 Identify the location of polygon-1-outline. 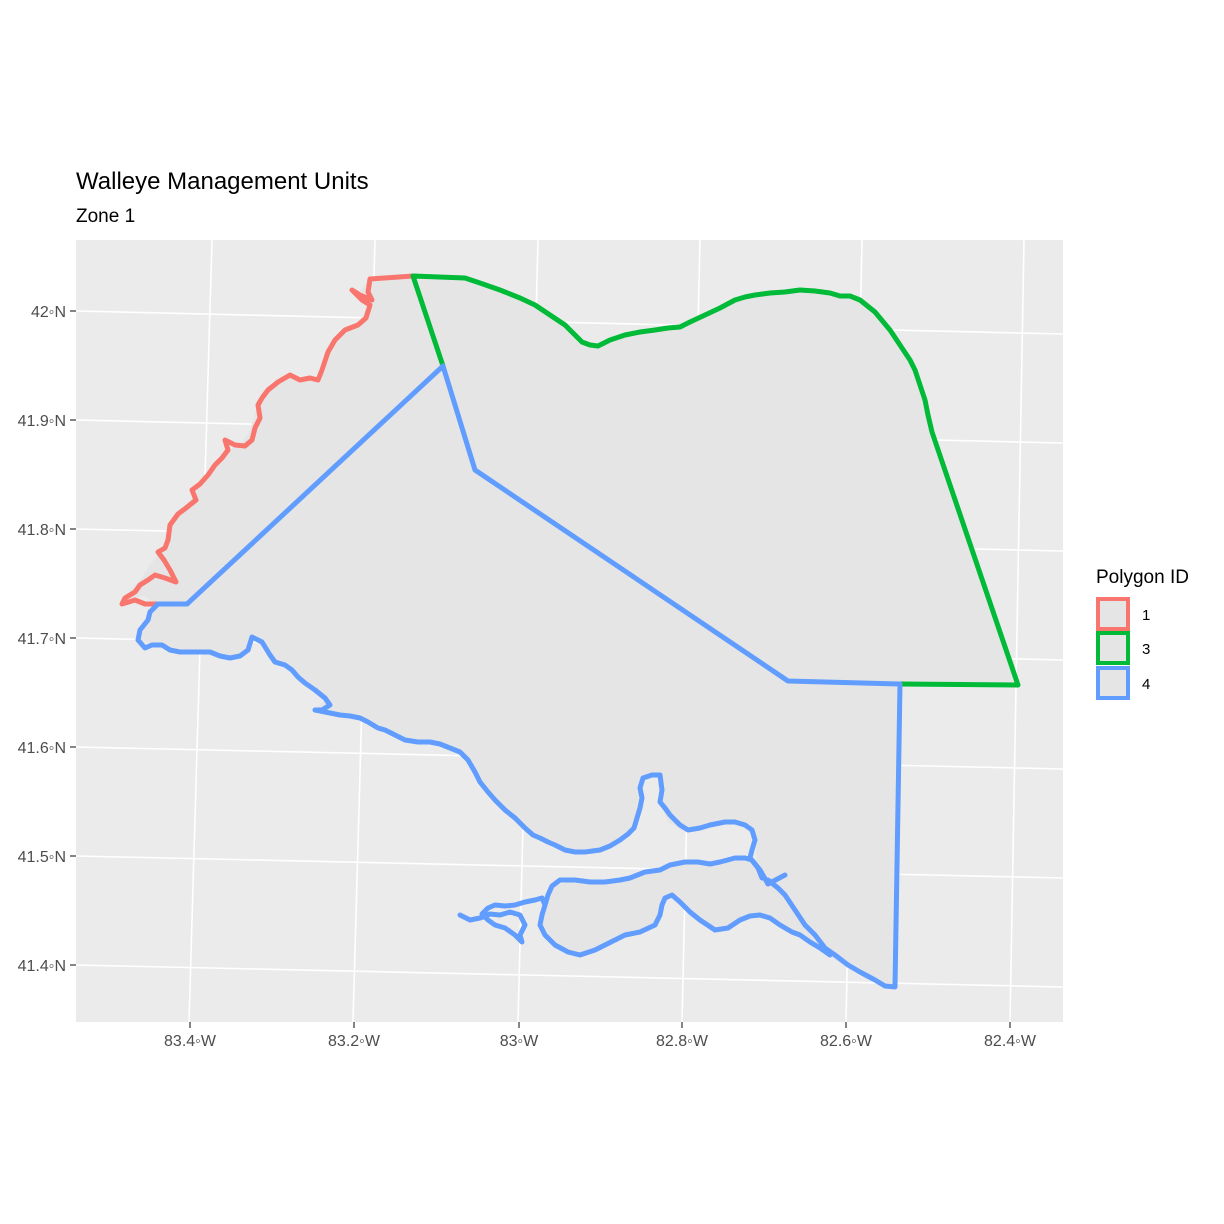
(267, 440).